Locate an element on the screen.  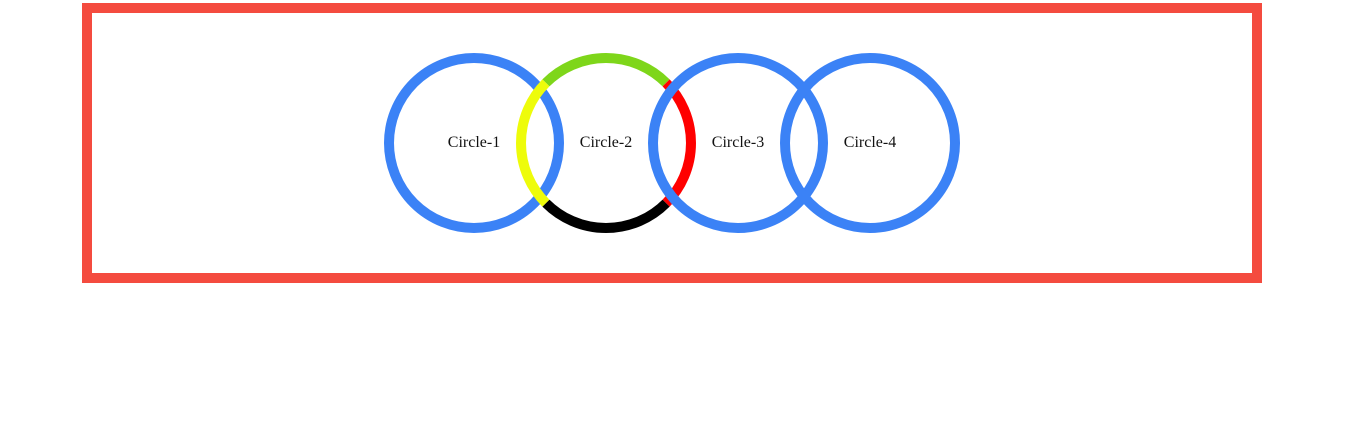
circle-1: Circle-1 is located at coordinates (474, 143).